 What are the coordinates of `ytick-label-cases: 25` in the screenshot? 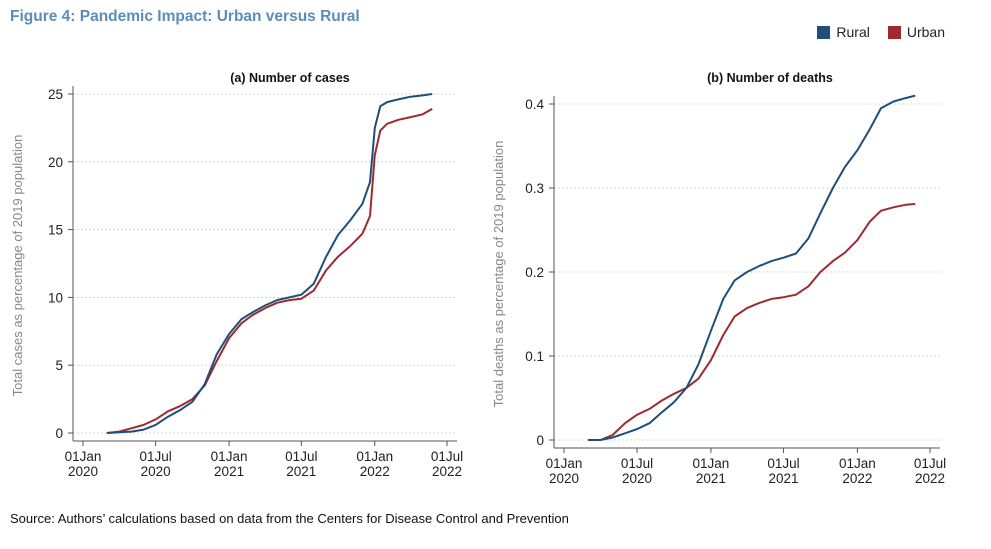 It's located at (55, 94).